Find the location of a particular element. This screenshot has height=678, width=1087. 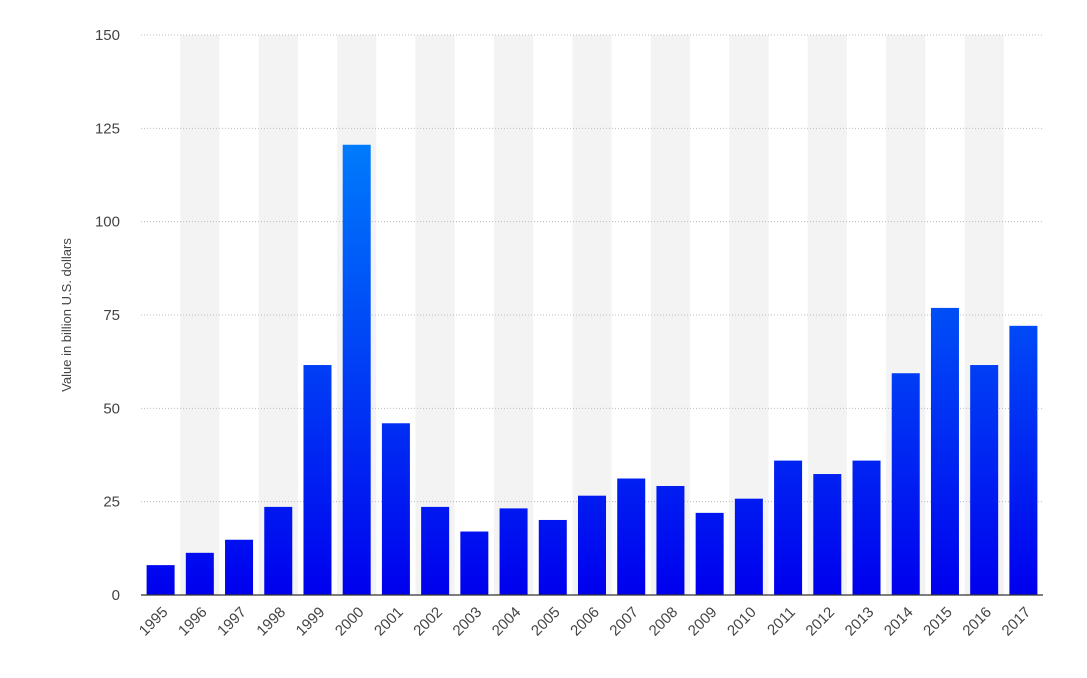

y-axis-ticks: 0 25 50 75 100 125 150 is located at coordinates (107, 315).